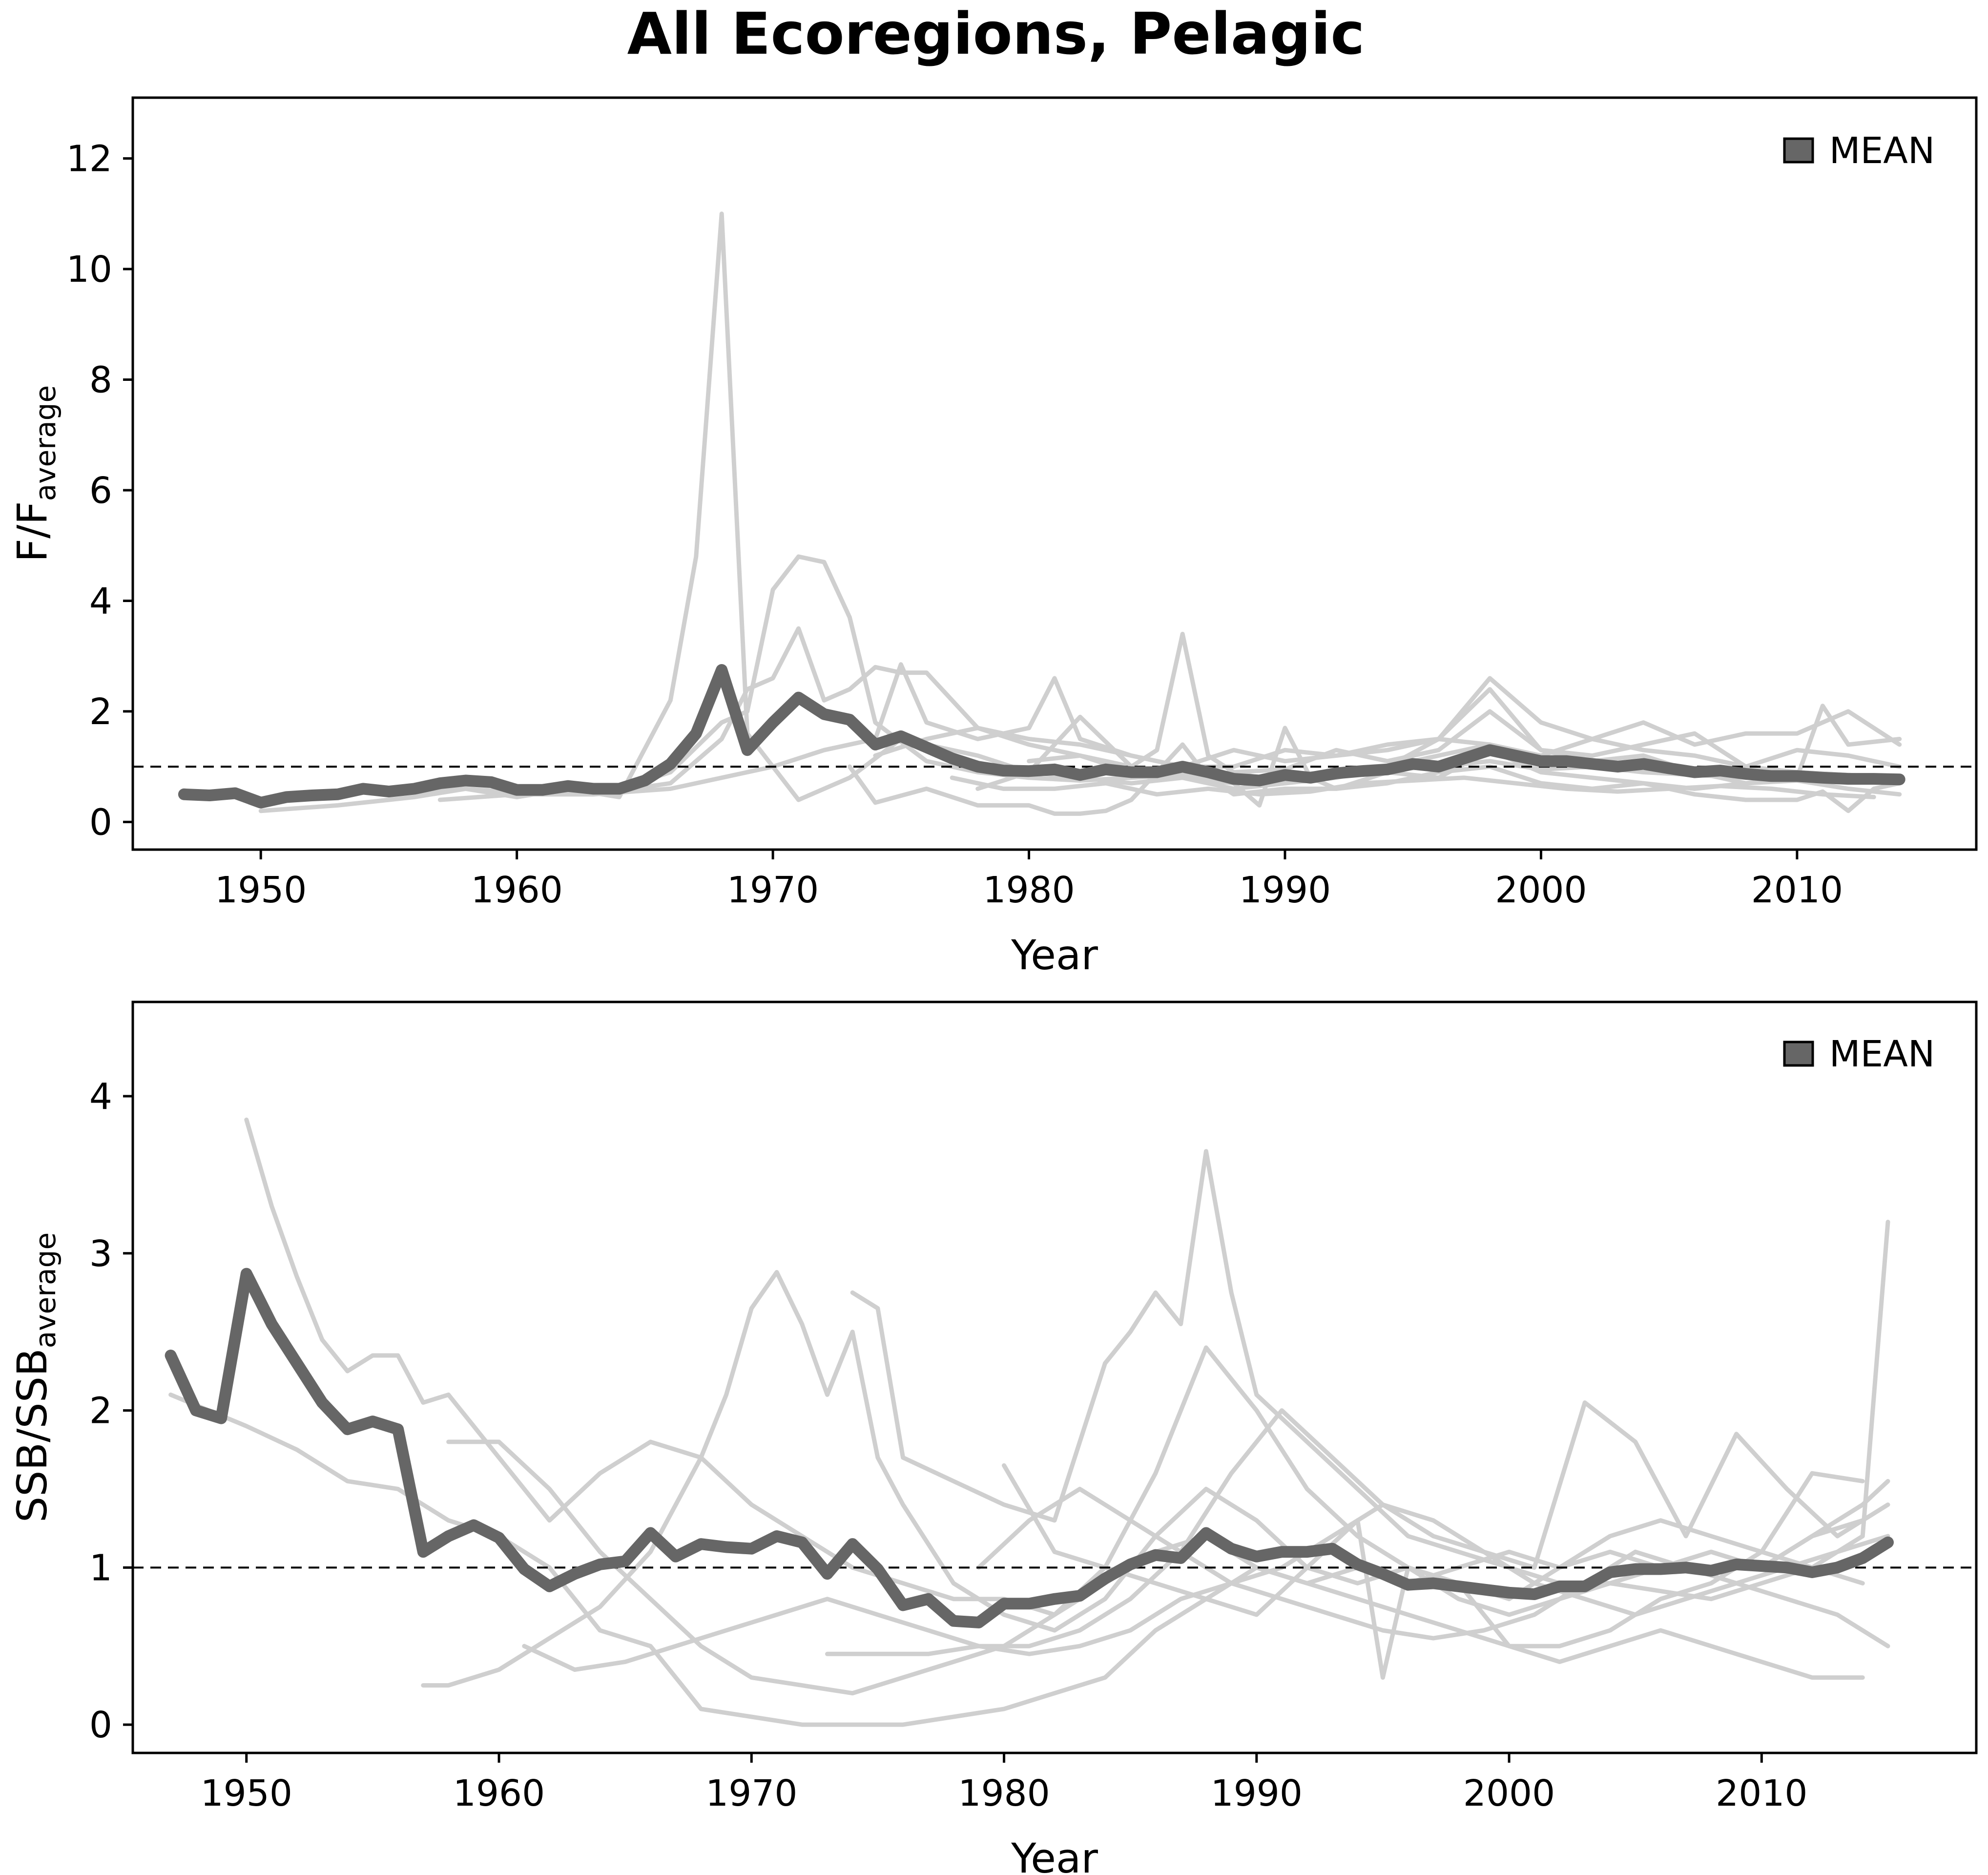 The width and height of the screenshot is (1988, 1875). What do you see at coordinates (100, 1568) in the screenshot?
I see `y-tick-label: 1` at bounding box center [100, 1568].